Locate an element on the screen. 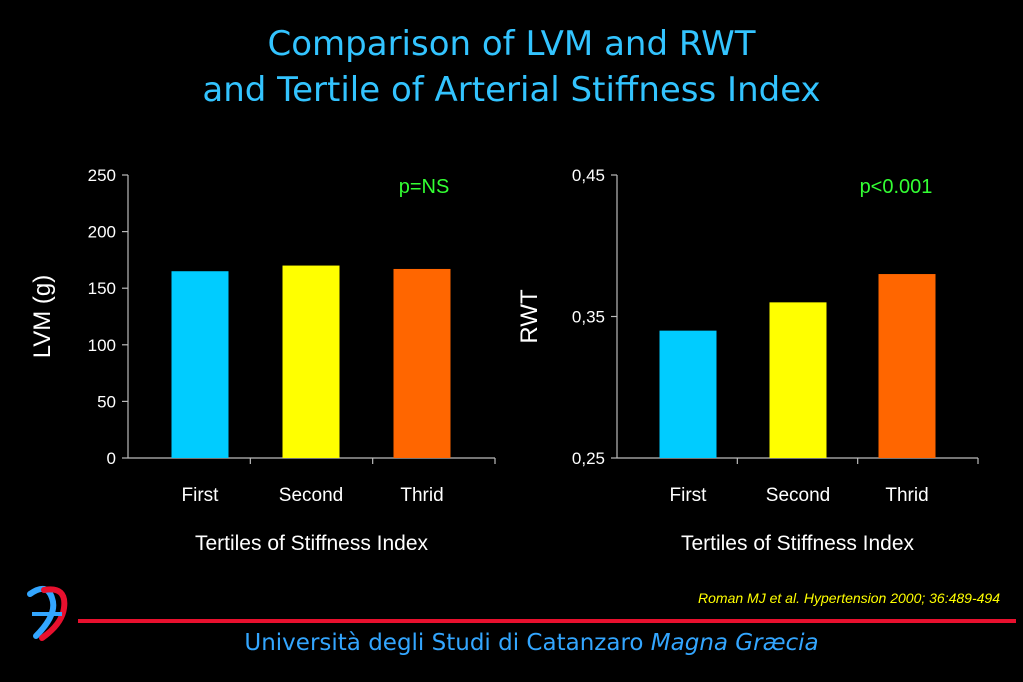 The image size is (1023, 682). lvm-y-tick-label: 0 is located at coordinates (111, 458).